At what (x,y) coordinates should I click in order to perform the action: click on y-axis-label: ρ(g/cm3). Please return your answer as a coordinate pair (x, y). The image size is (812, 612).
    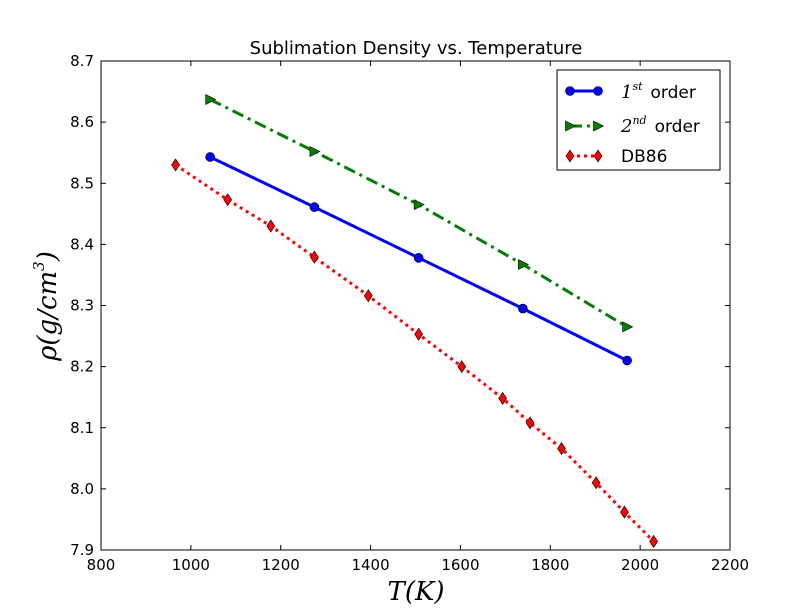
    Looking at the image, I should click on (46, 306).